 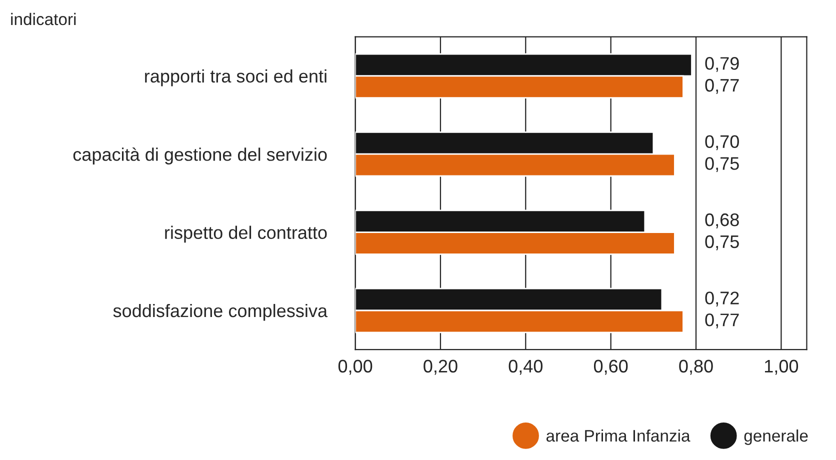 What do you see at coordinates (235, 77) in the screenshot?
I see `y-tick-label: rapporti tra soci ed enti` at bounding box center [235, 77].